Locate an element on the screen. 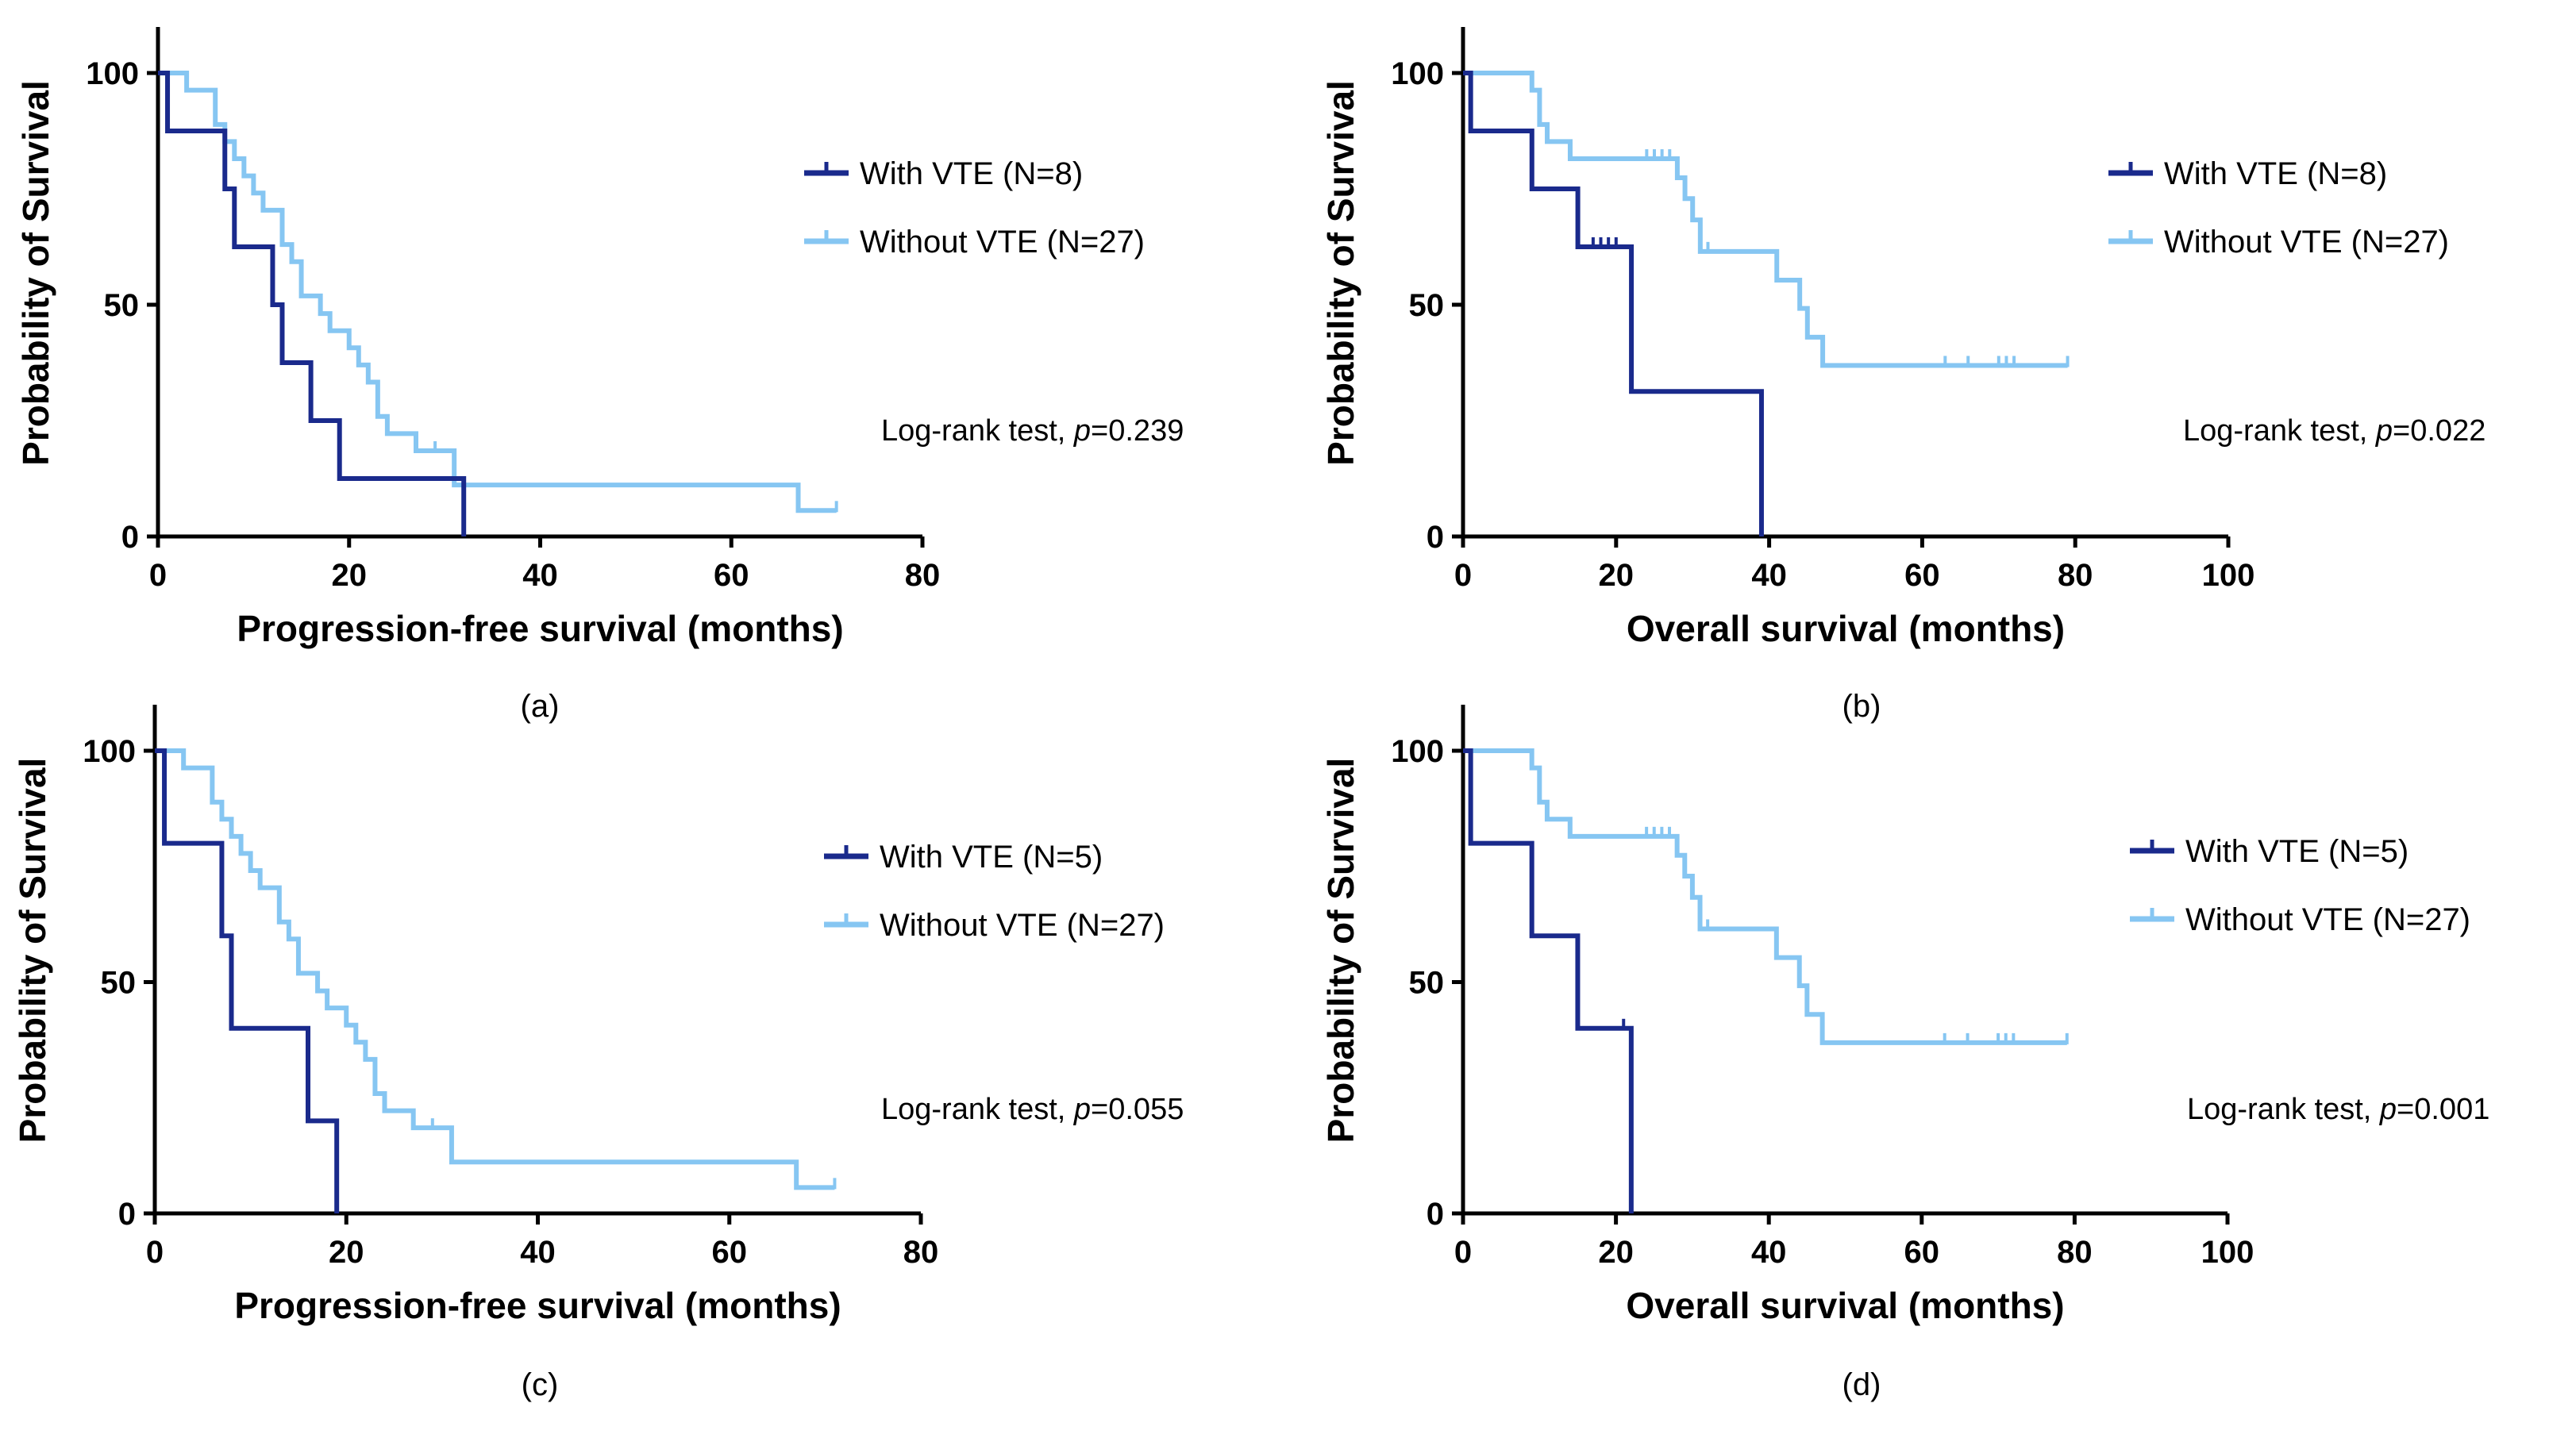 This screenshot has width=2576, height=1438. log-rank-annotation: Log-rank test, p=0.001 is located at coordinates (2338, 1109).